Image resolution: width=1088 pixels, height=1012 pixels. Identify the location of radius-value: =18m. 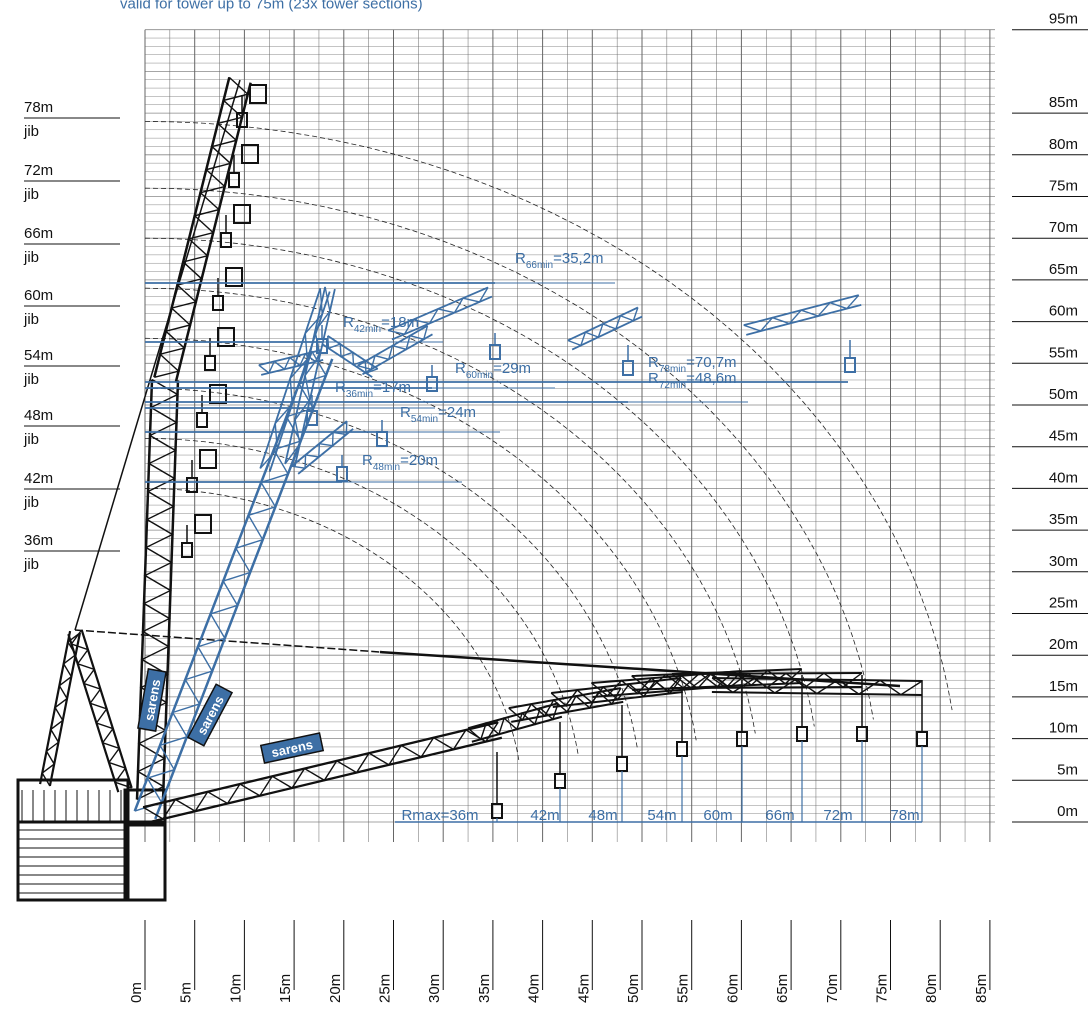
(400, 322).